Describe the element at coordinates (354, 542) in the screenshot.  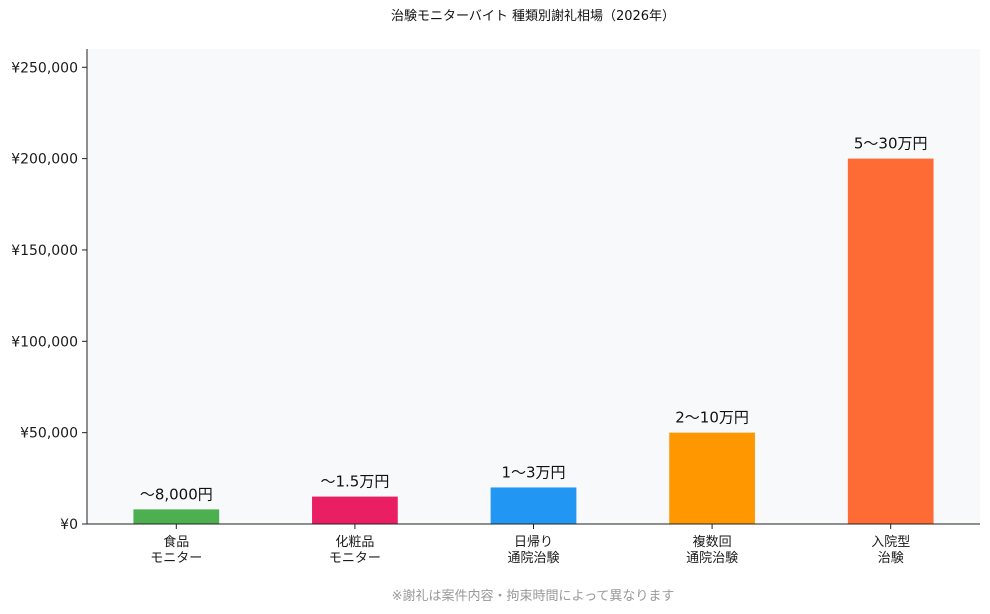
I see `x-tick-label-line: 化粧品` at that location.